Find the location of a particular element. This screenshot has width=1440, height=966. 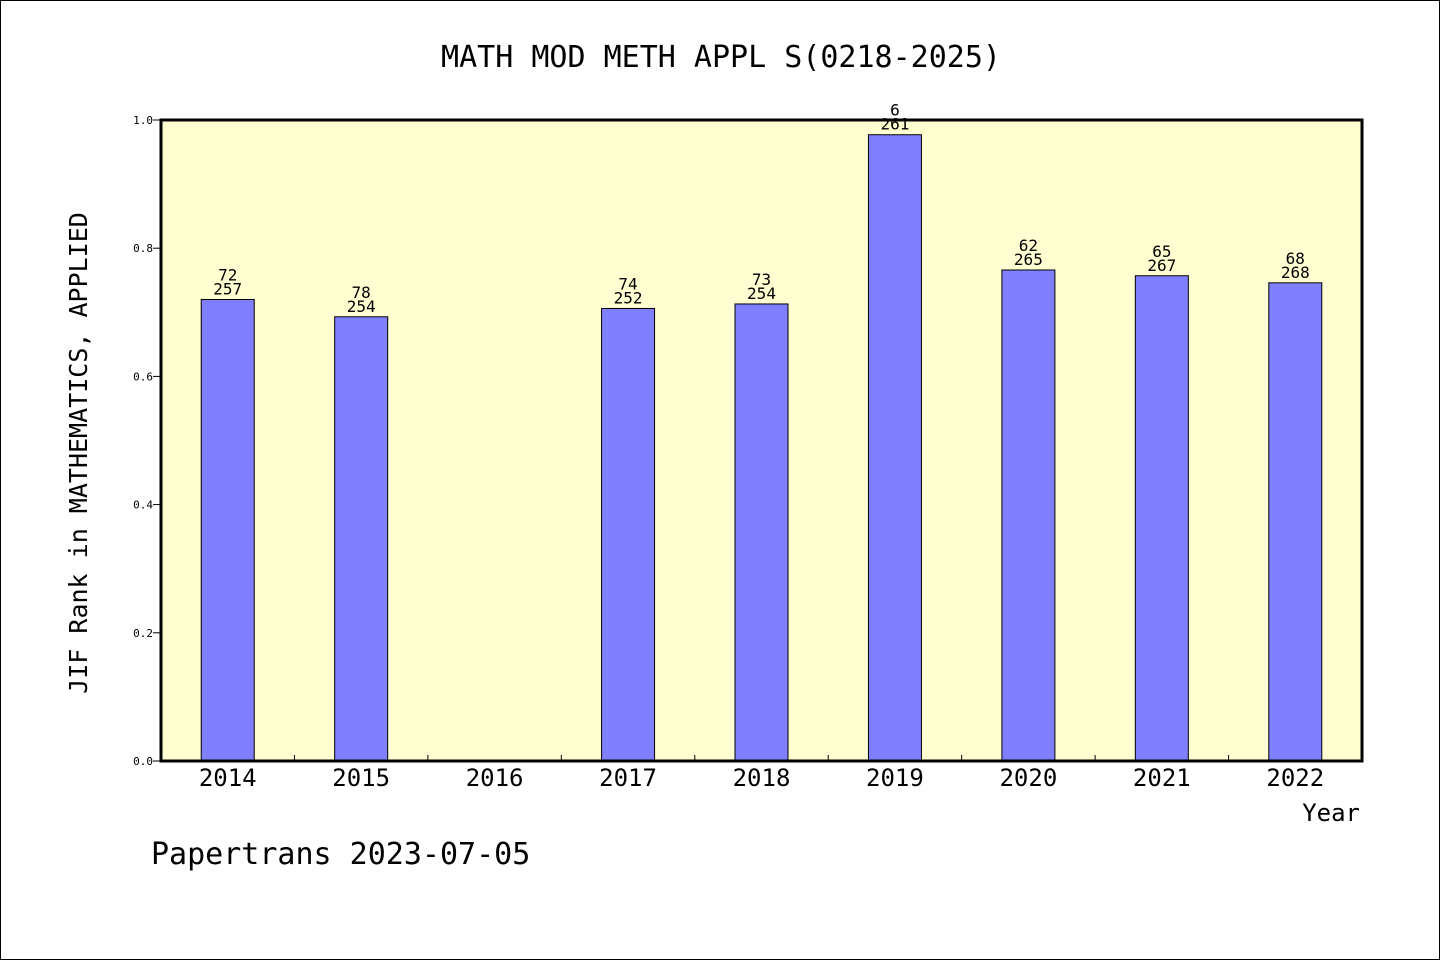

bar-rank-label: 78 is located at coordinates (361, 292).